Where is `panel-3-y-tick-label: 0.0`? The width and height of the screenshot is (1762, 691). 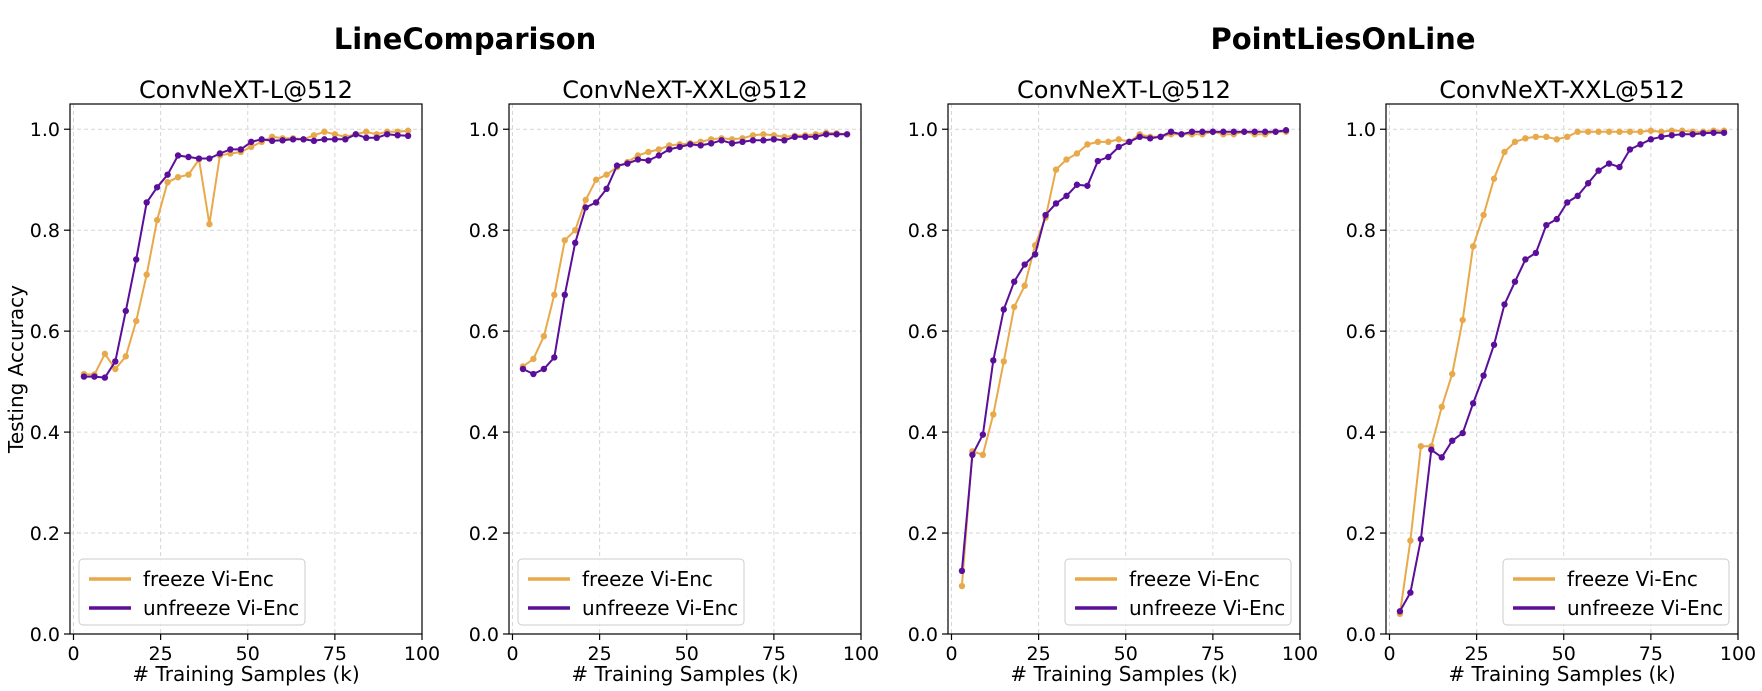 panel-3-y-tick-label: 0.0 is located at coordinates (923, 635).